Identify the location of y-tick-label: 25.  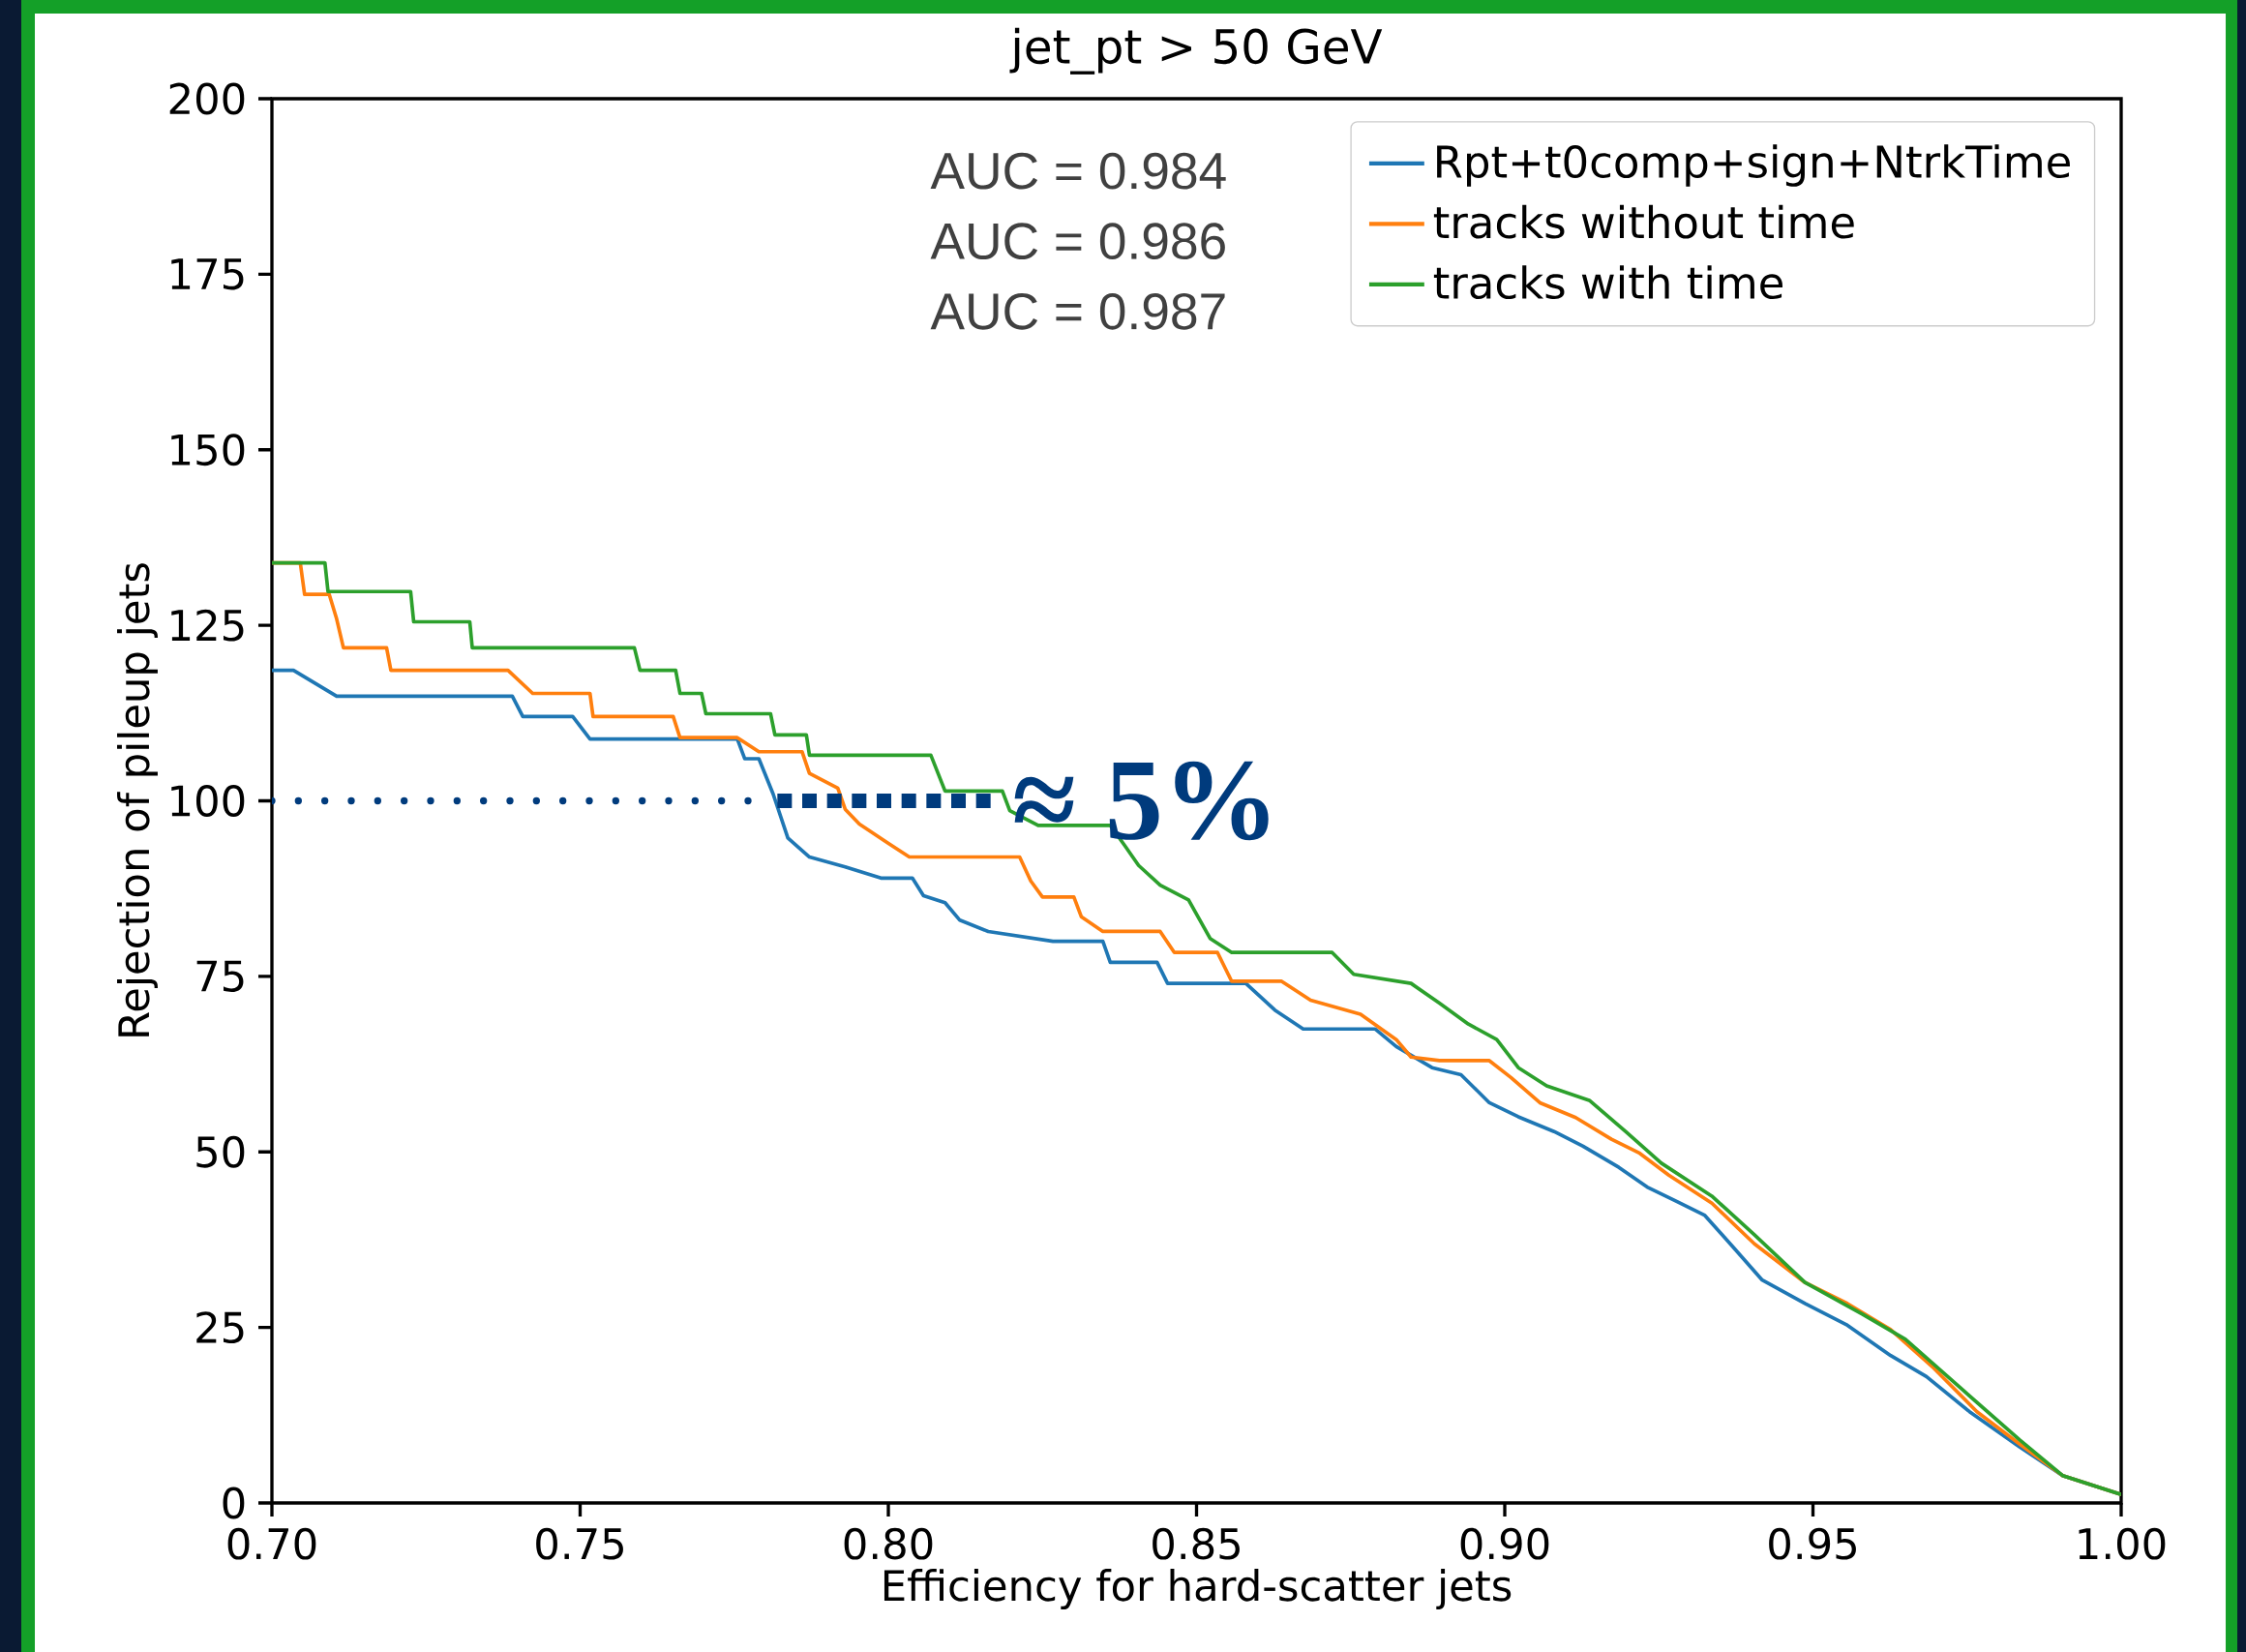
(220, 1327).